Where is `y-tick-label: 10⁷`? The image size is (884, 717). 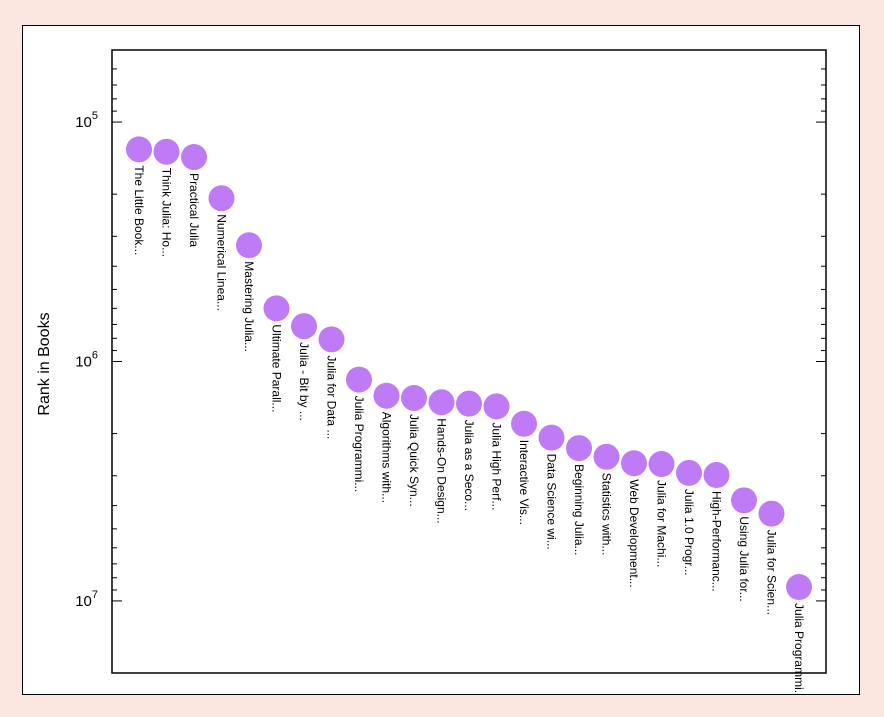 y-tick-label: 10⁷ is located at coordinates (86, 599).